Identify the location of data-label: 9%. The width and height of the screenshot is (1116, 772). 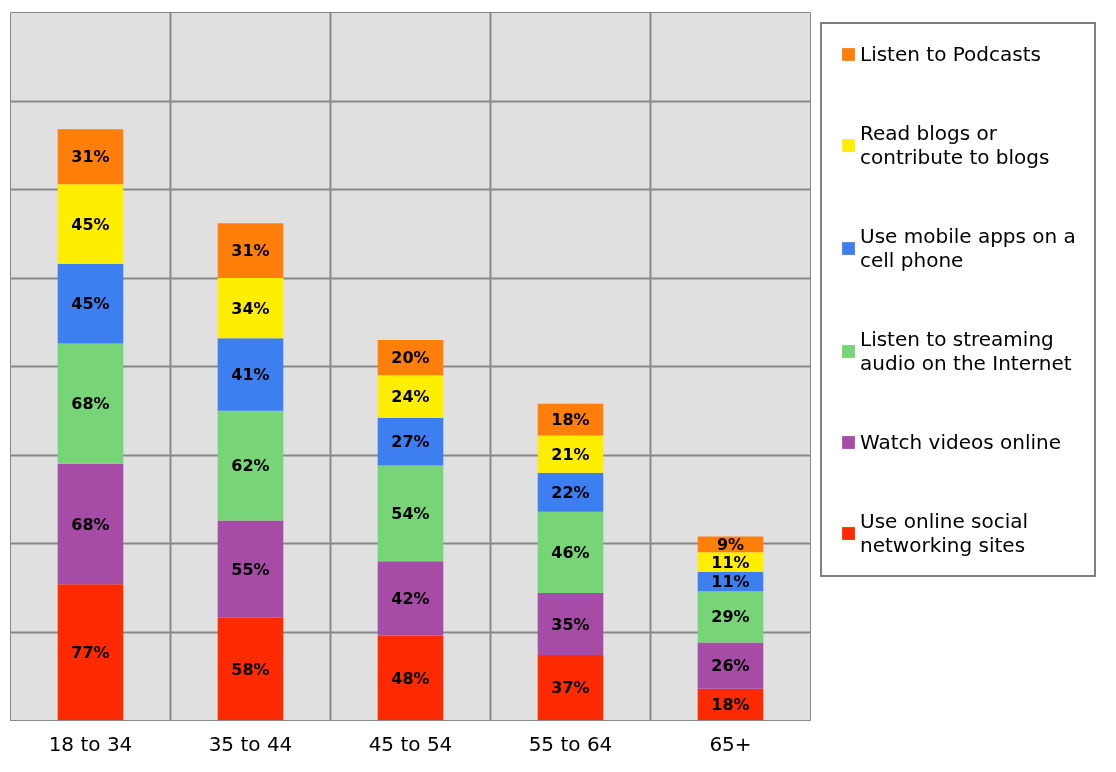
(730, 544).